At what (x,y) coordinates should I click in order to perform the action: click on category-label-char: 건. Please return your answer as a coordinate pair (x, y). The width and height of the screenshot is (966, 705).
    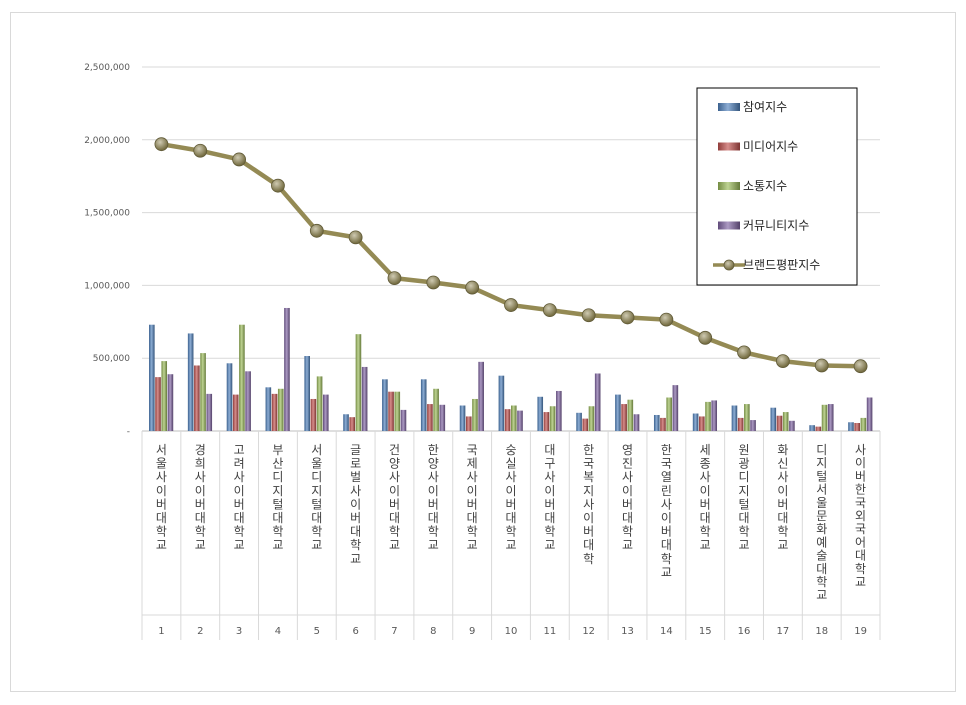
    Looking at the image, I should click on (394, 450).